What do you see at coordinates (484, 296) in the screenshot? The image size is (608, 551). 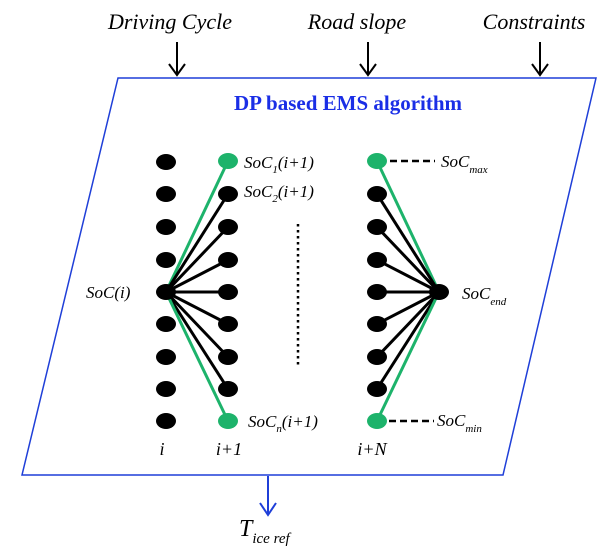 I see `soc-end-label: SoCend` at bounding box center [484, 296].